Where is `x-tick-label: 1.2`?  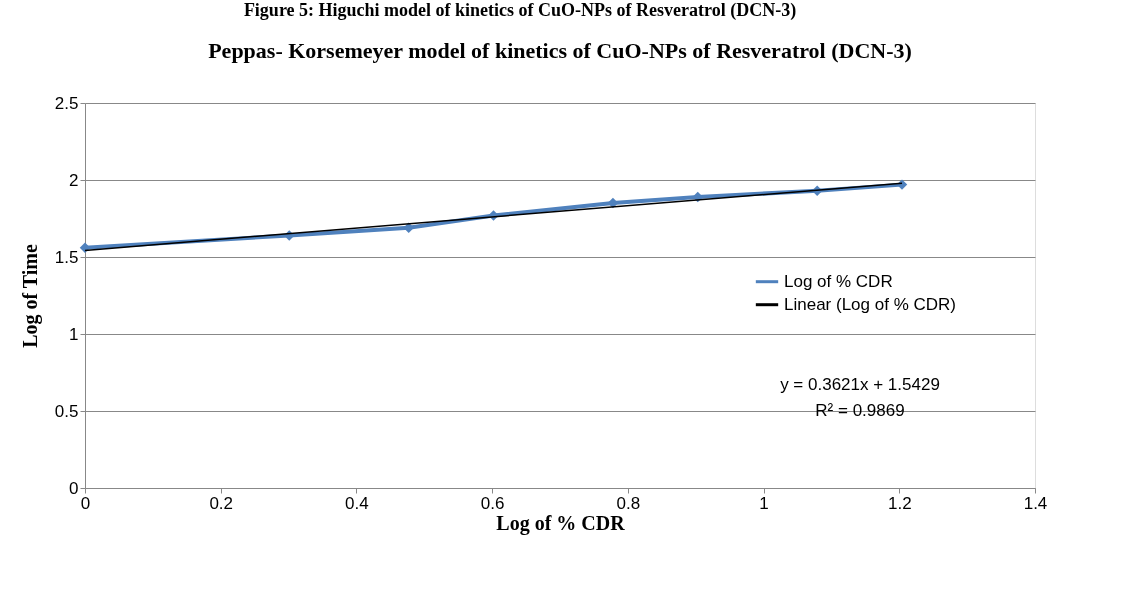 x-tick-label: 1.2 is located at coordinates (899, 503).